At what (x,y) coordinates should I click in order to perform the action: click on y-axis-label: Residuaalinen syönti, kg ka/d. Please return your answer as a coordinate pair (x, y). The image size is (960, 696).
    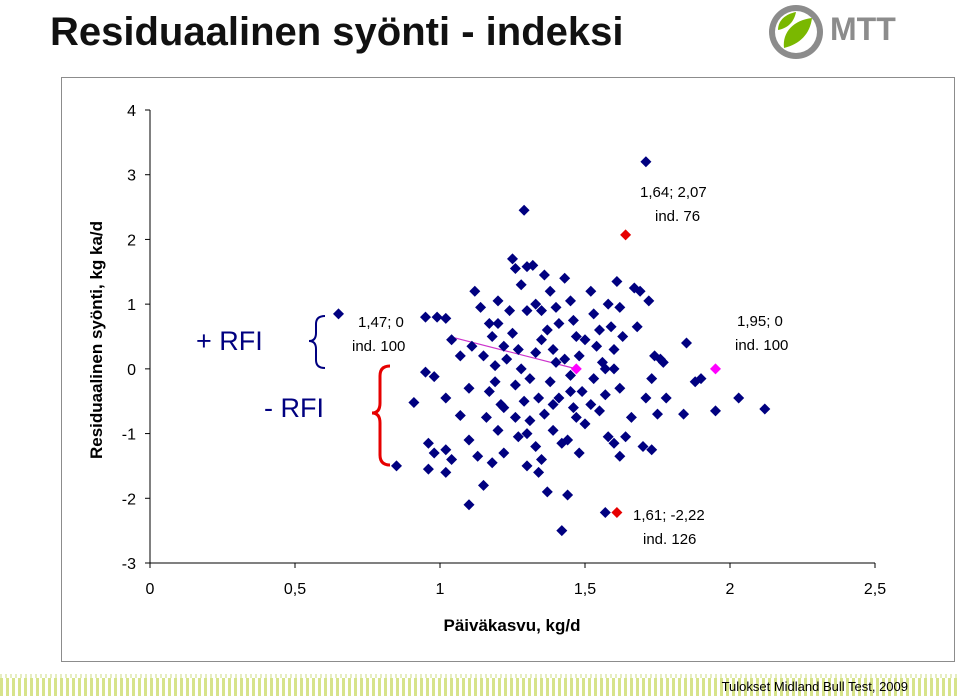
    Looking at the image, I should click on (96, 340).